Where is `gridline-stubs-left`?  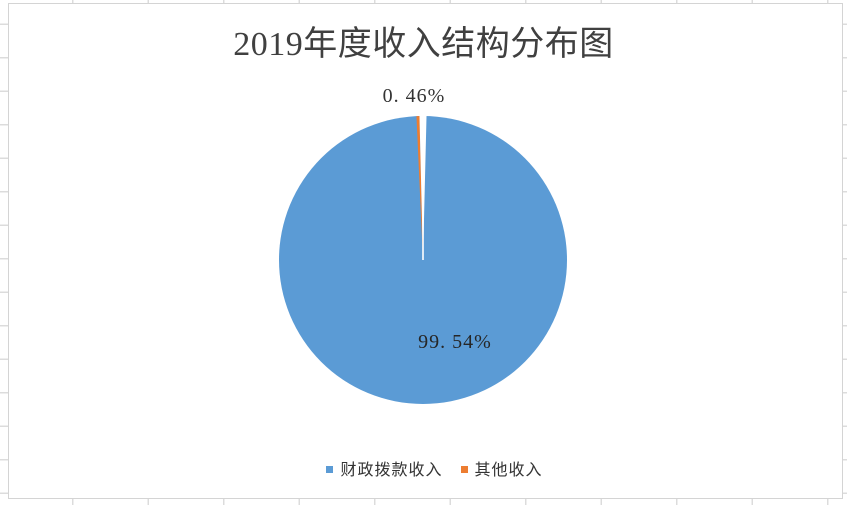
gridline-stubs-left is located at coordinates (4, 252).